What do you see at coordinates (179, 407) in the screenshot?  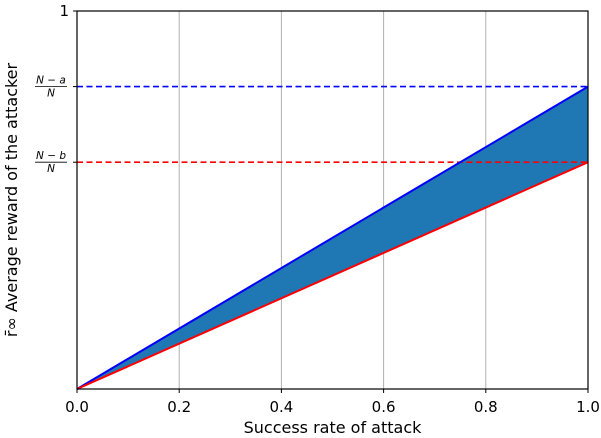 I see `x-tick-label: 0.2` at bounding box center [179, 407].